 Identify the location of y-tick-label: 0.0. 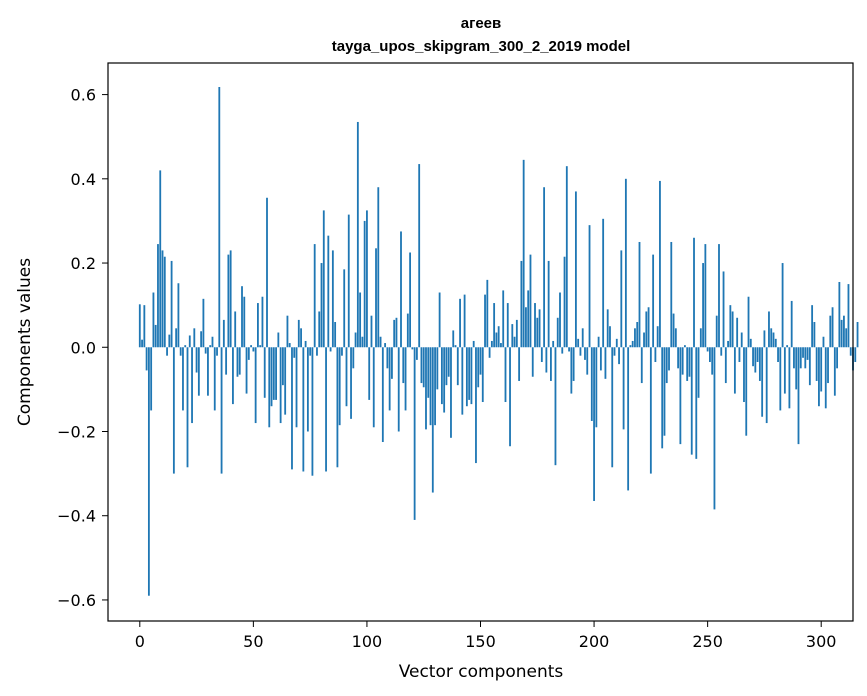
(83, 347).